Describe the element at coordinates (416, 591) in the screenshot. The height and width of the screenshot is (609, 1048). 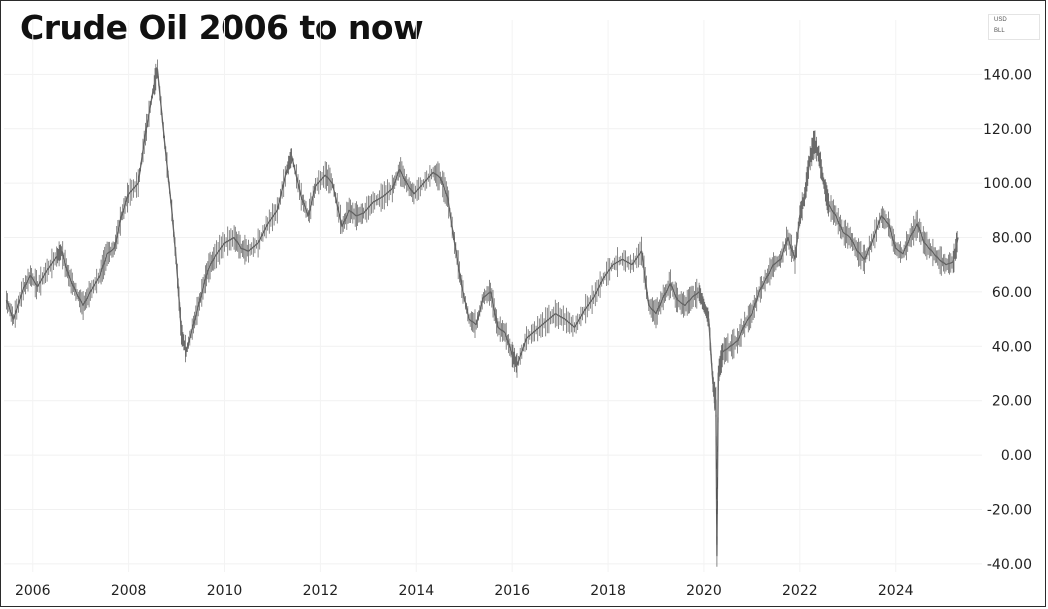
I see `x-tick-label: 2014` at that location.